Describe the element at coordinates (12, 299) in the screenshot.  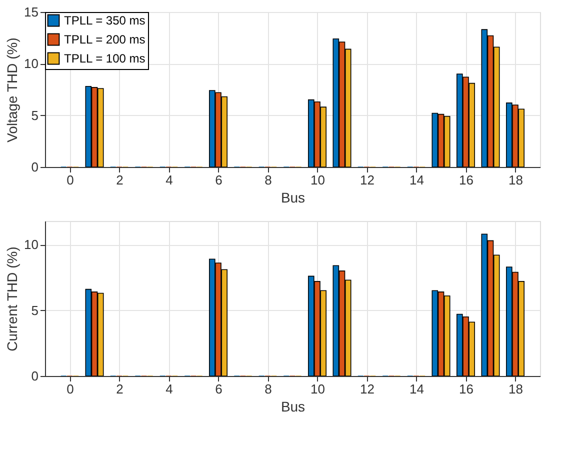
I see `y-axis-title: Current THD (%)` at that location.